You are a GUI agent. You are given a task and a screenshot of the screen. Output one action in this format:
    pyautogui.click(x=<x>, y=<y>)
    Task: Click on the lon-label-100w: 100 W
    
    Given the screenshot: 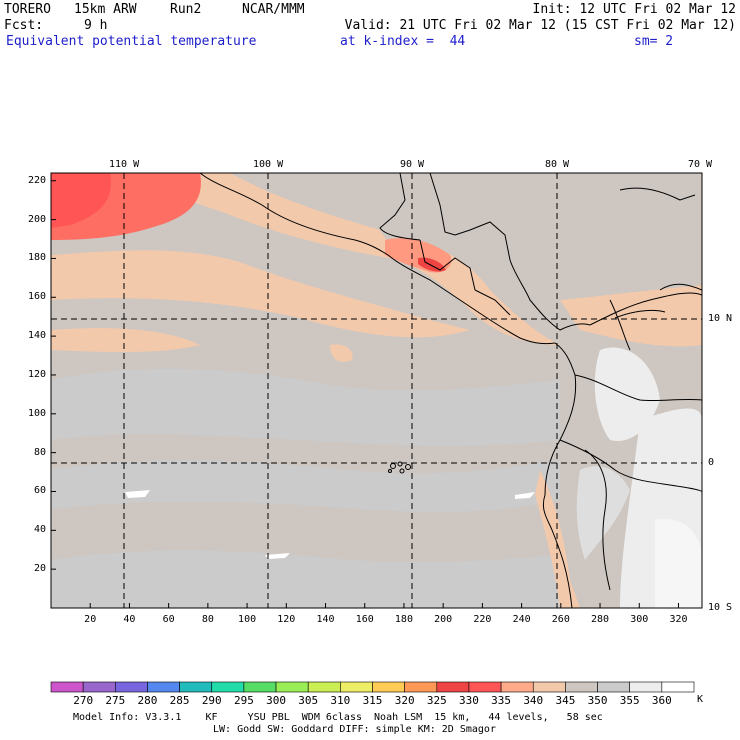 What is the action you would take?
    pyautogui.click(x=268, y=164)
    